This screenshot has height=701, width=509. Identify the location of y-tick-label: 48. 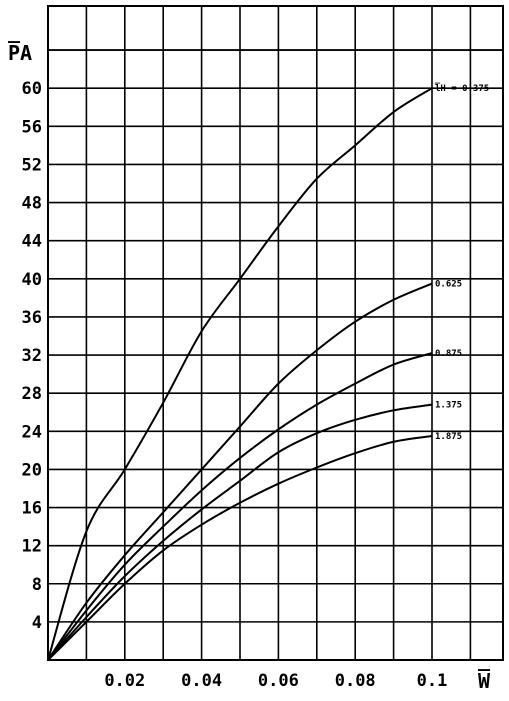
(32, 204).